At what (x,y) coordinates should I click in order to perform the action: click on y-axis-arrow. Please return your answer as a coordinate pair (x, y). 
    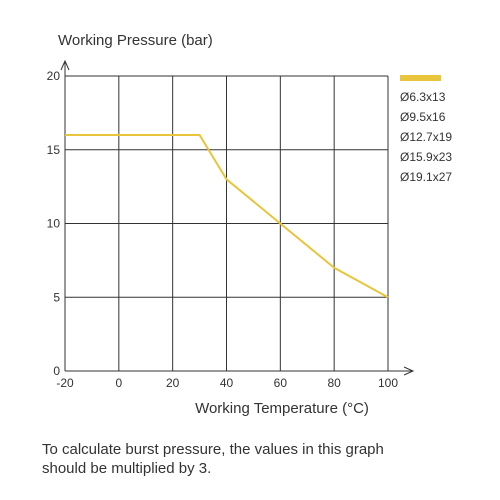
    Looking at the image, I should click on (65, 65).